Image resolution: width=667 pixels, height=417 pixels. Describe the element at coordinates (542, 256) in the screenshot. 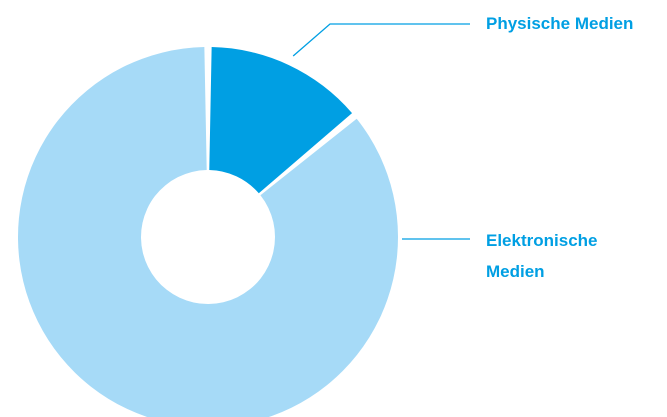

I see `slice-label-elektronische-medien: Elektronische Medien` at that location.